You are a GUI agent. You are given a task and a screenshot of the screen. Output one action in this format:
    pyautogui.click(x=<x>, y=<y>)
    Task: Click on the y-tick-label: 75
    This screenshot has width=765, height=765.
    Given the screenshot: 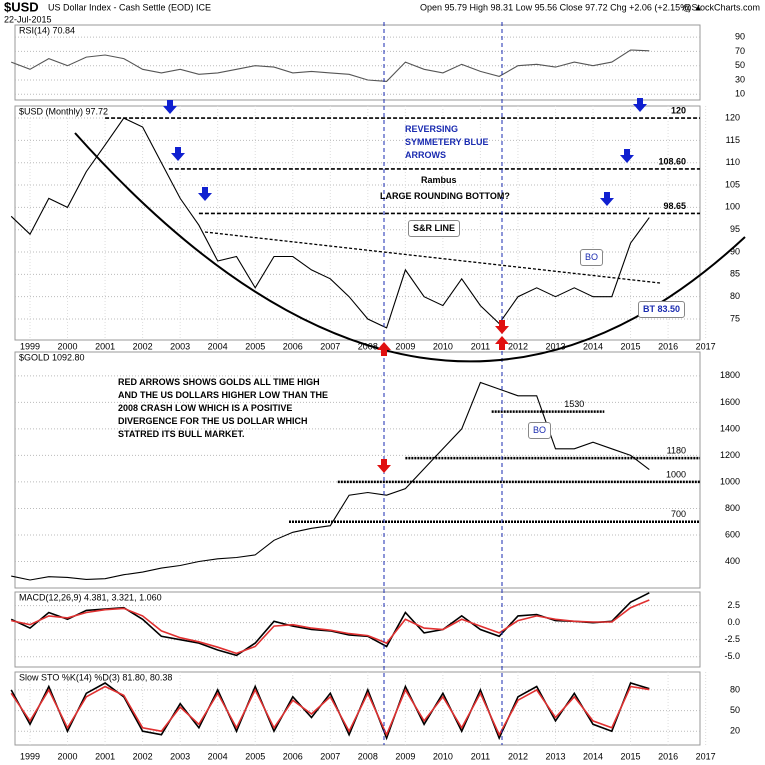 What is the action you would take?
    pyautogui.click(x=735, y=318)
    